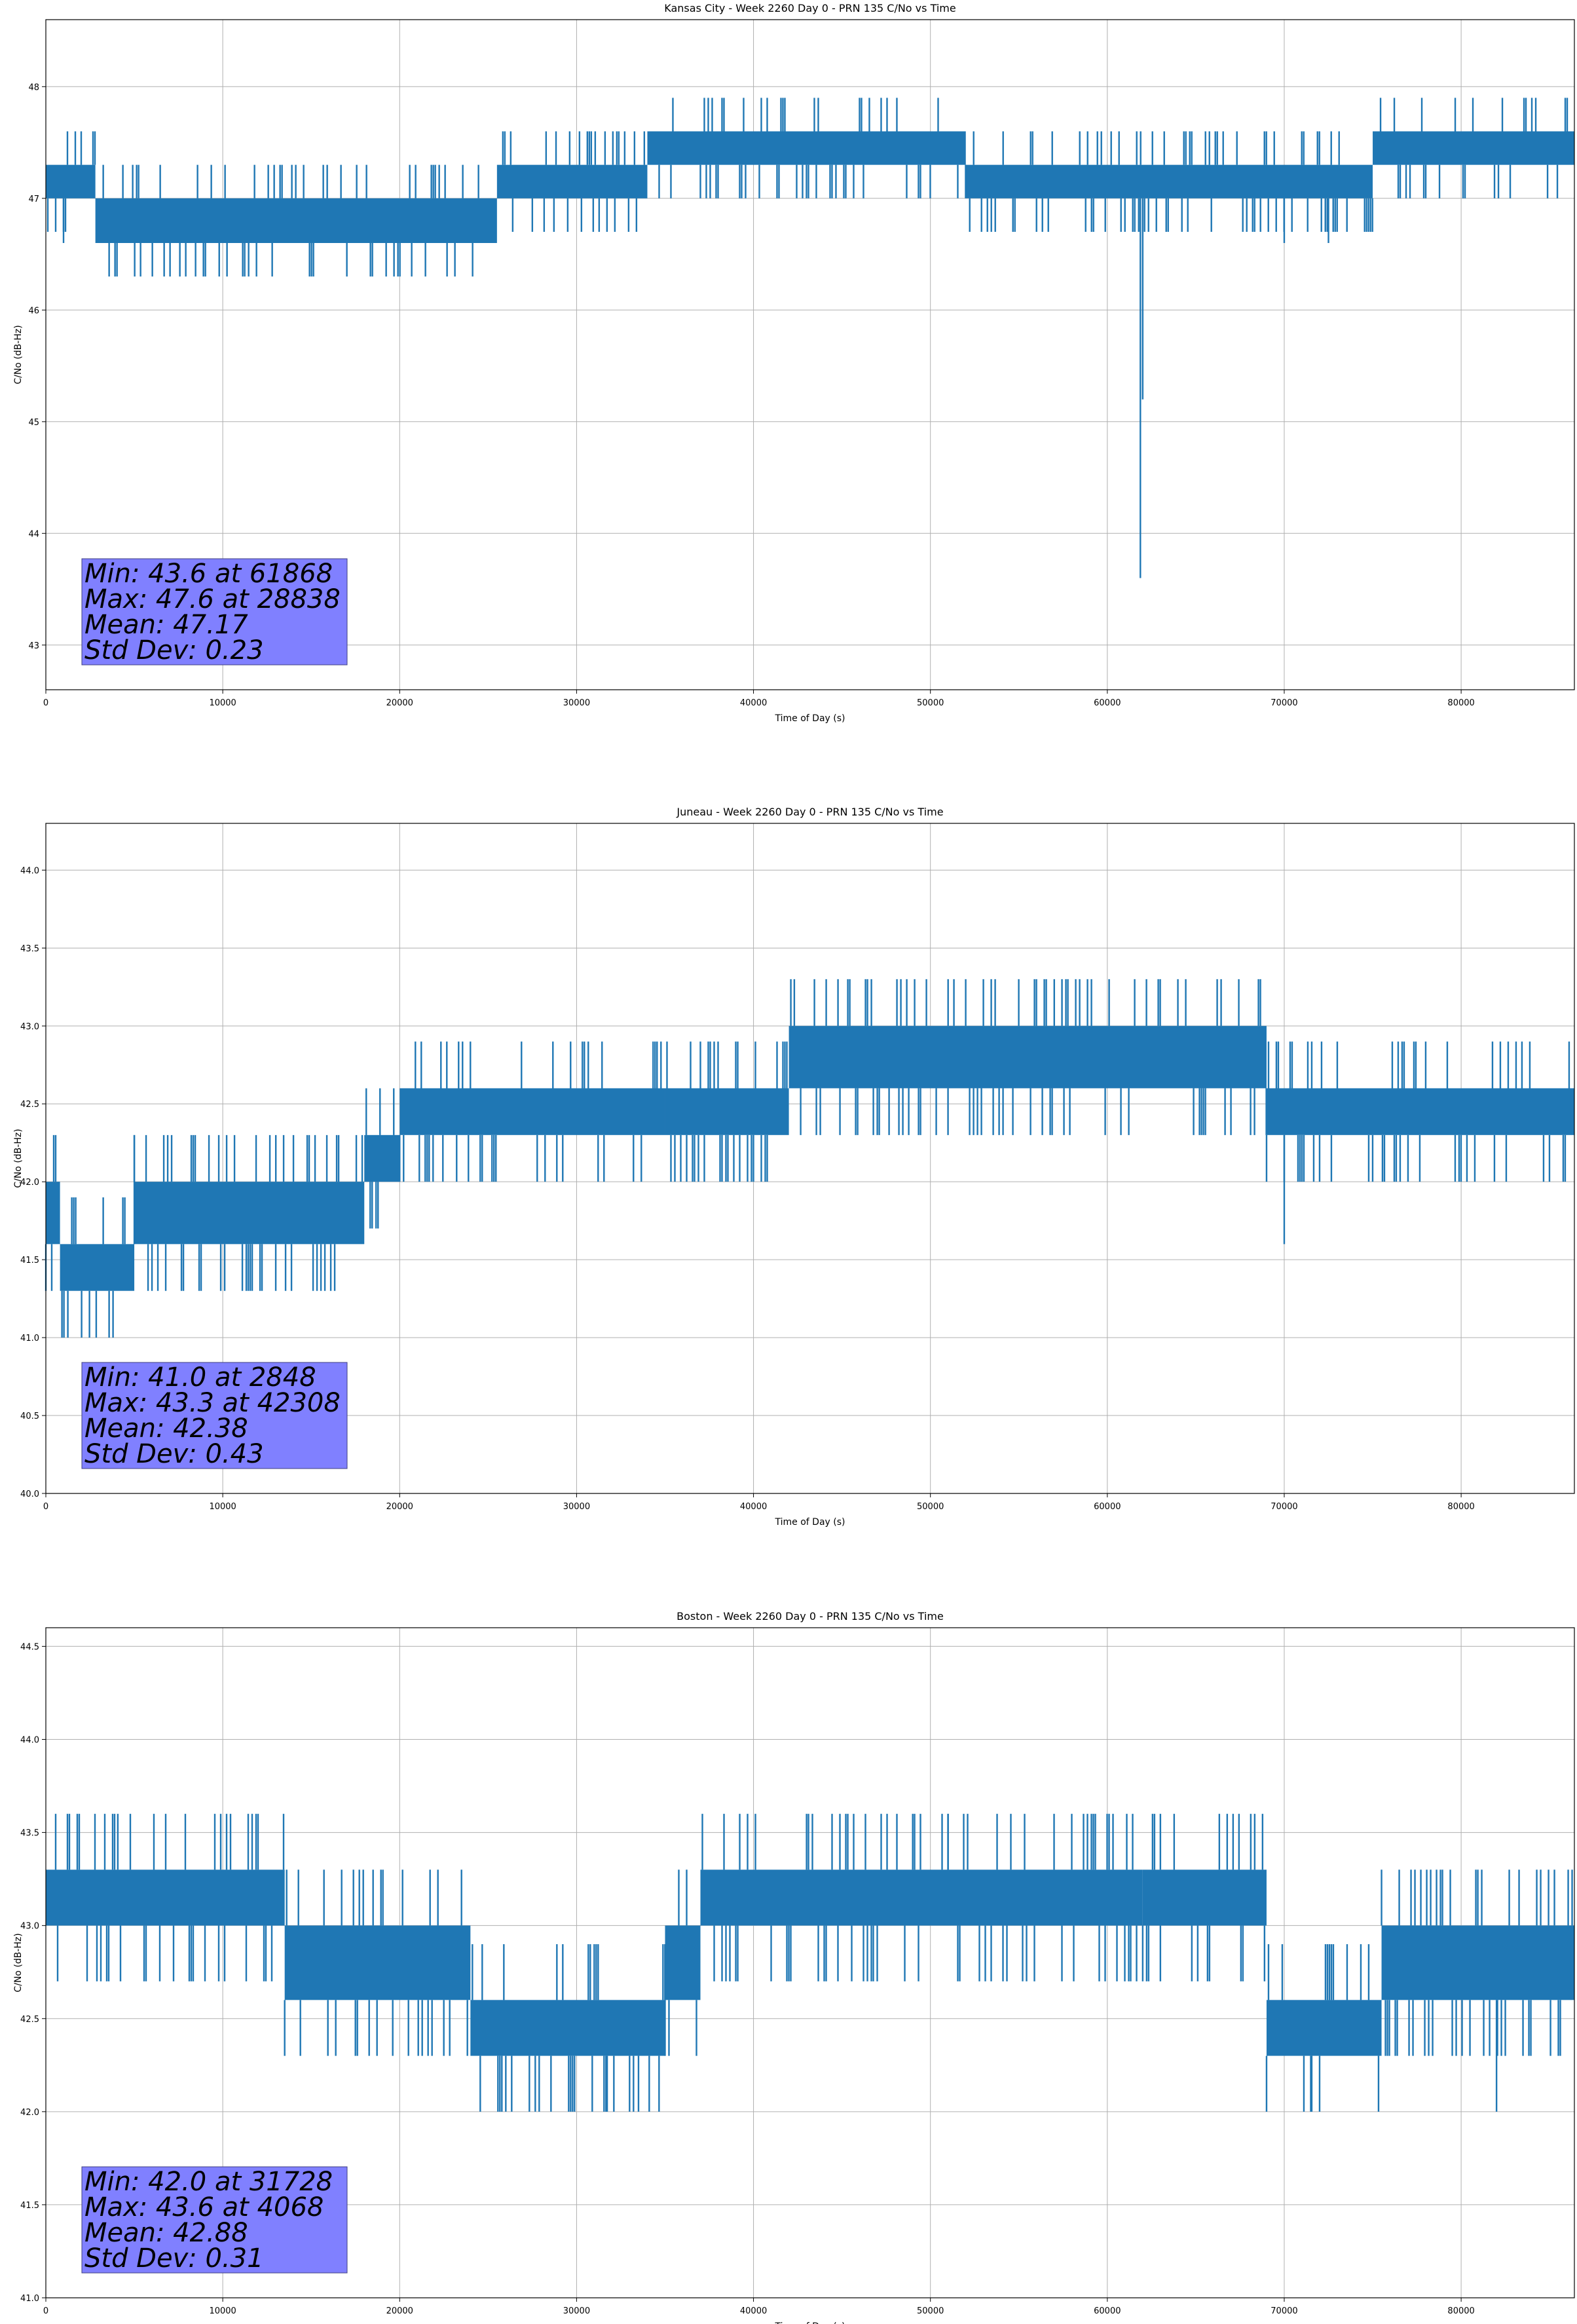  I want to click on y-tick-label: 42.0, so click(29, 2113).